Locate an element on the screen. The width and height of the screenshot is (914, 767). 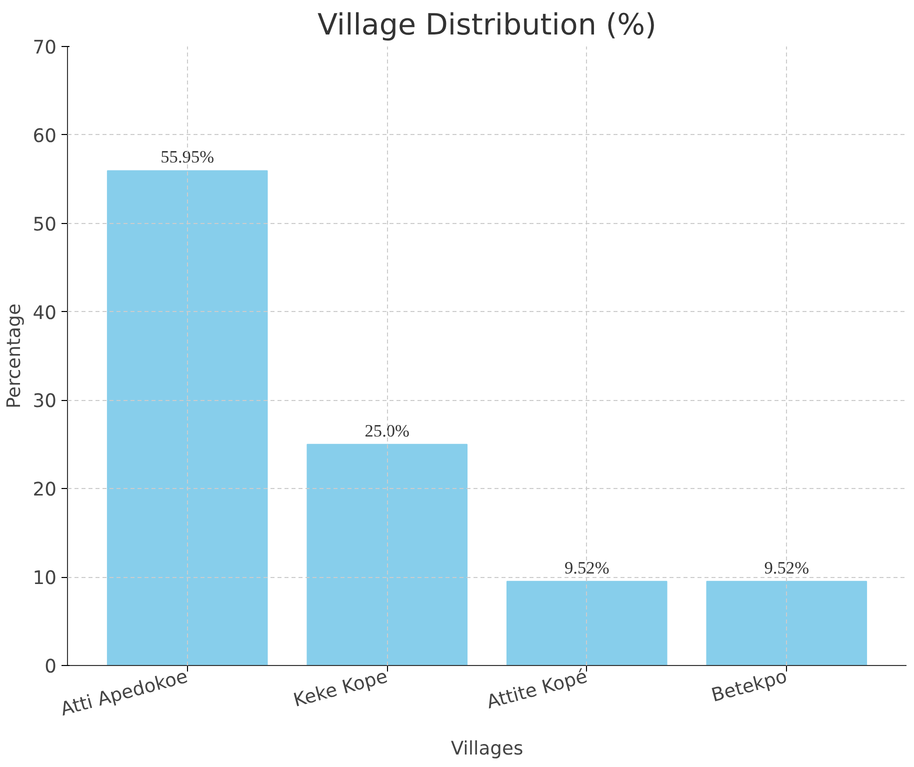
x-axis-title: Villages is located at coordinates (487, 749).